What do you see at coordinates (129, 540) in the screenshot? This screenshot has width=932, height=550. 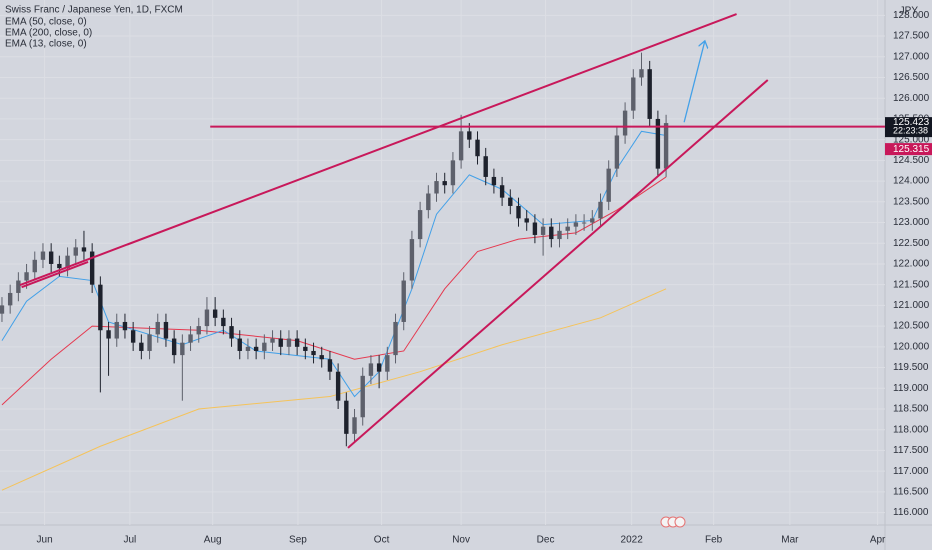 I see `x-tick-label: Jul` at bounding box center [129, 540].